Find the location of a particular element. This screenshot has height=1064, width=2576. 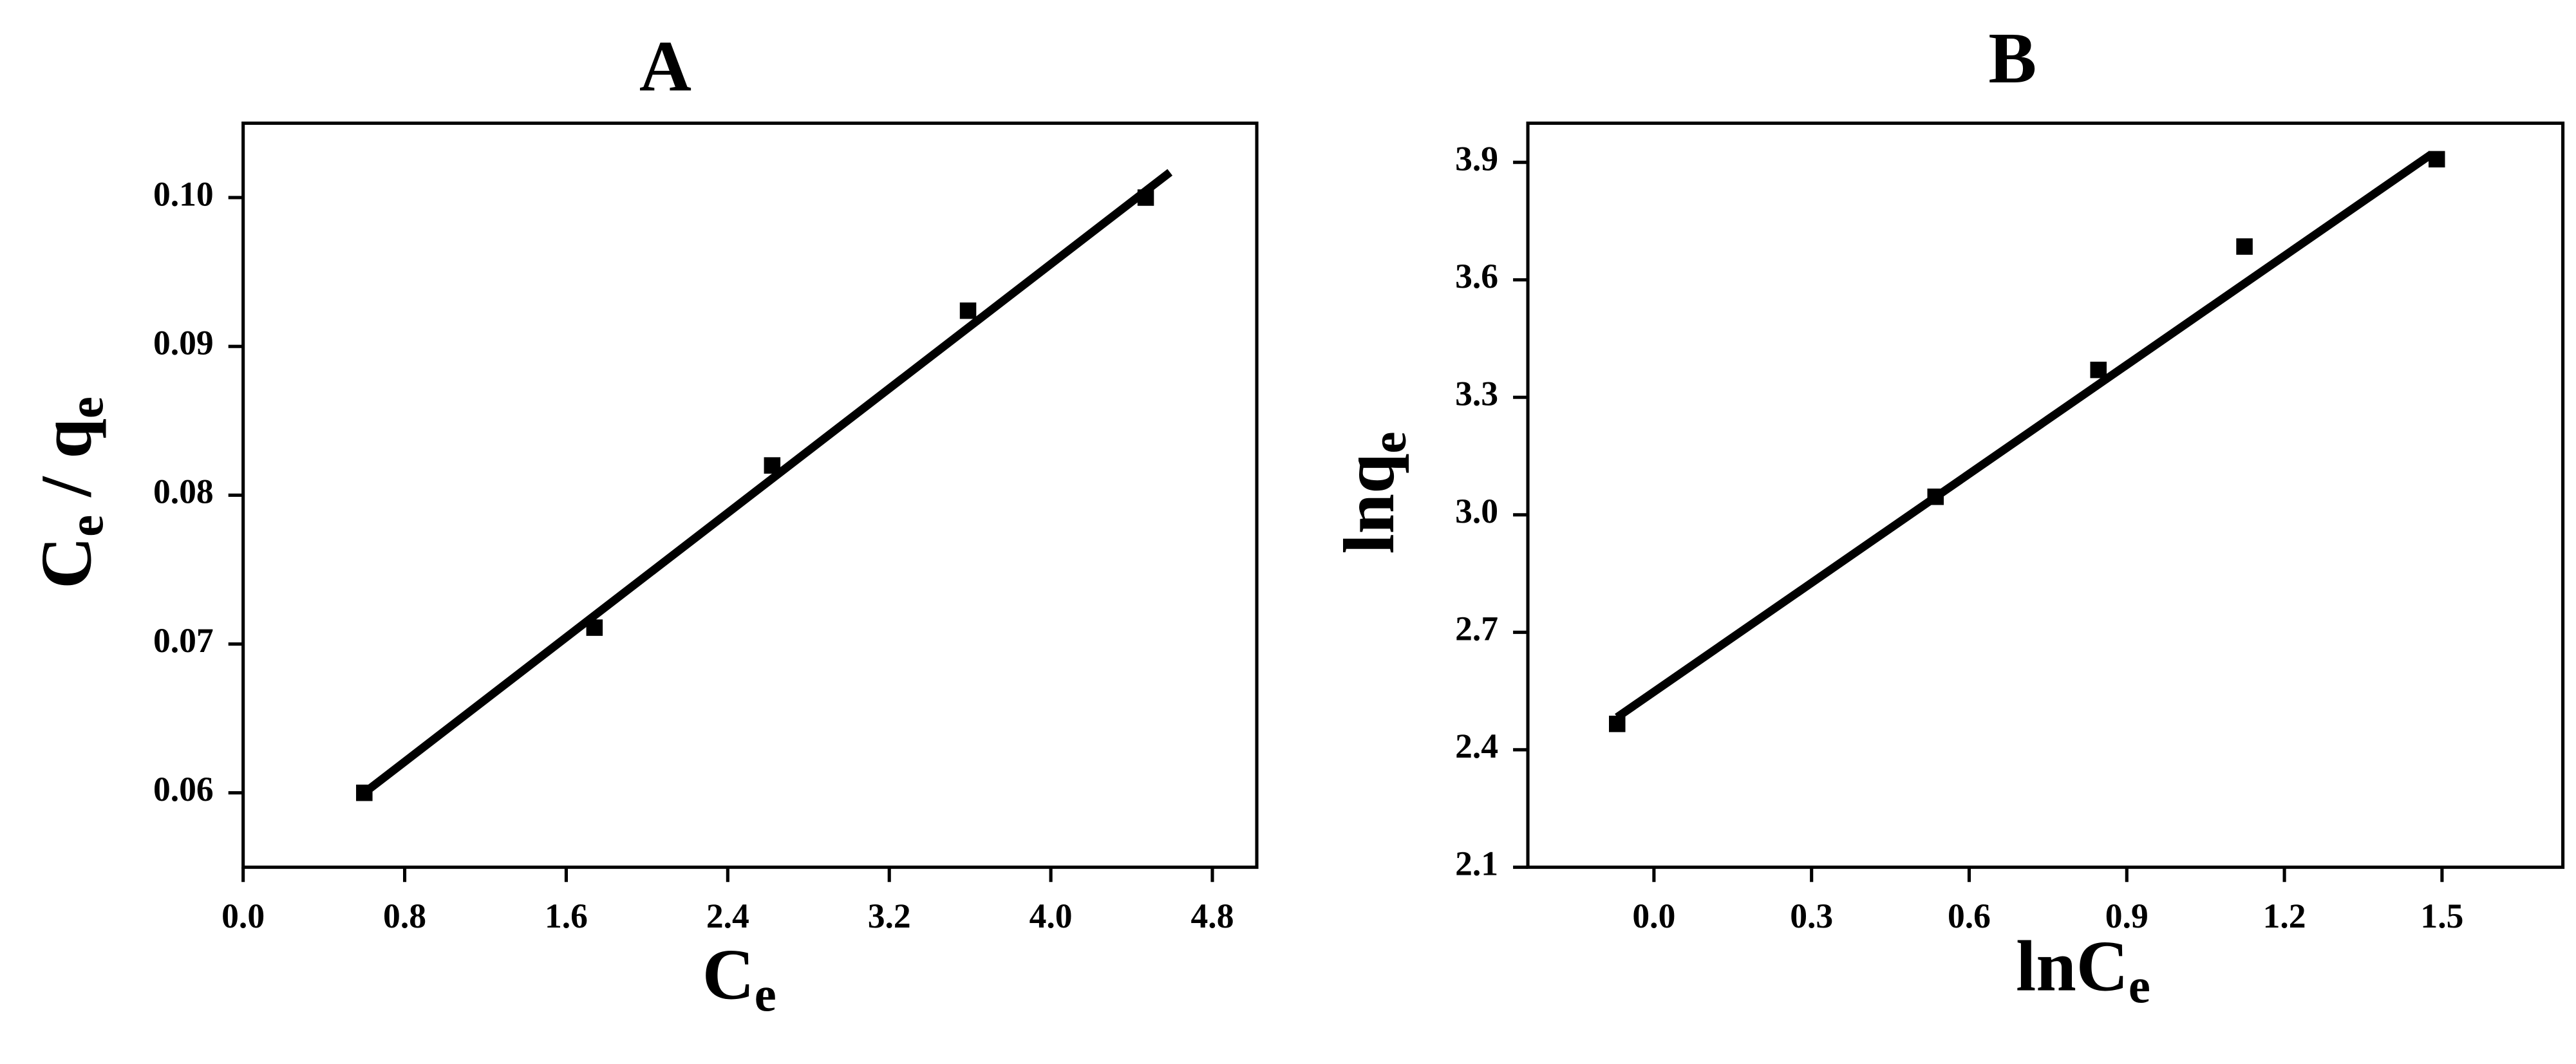

axis-label: Ce / qe is located at coordinates (69, 493).